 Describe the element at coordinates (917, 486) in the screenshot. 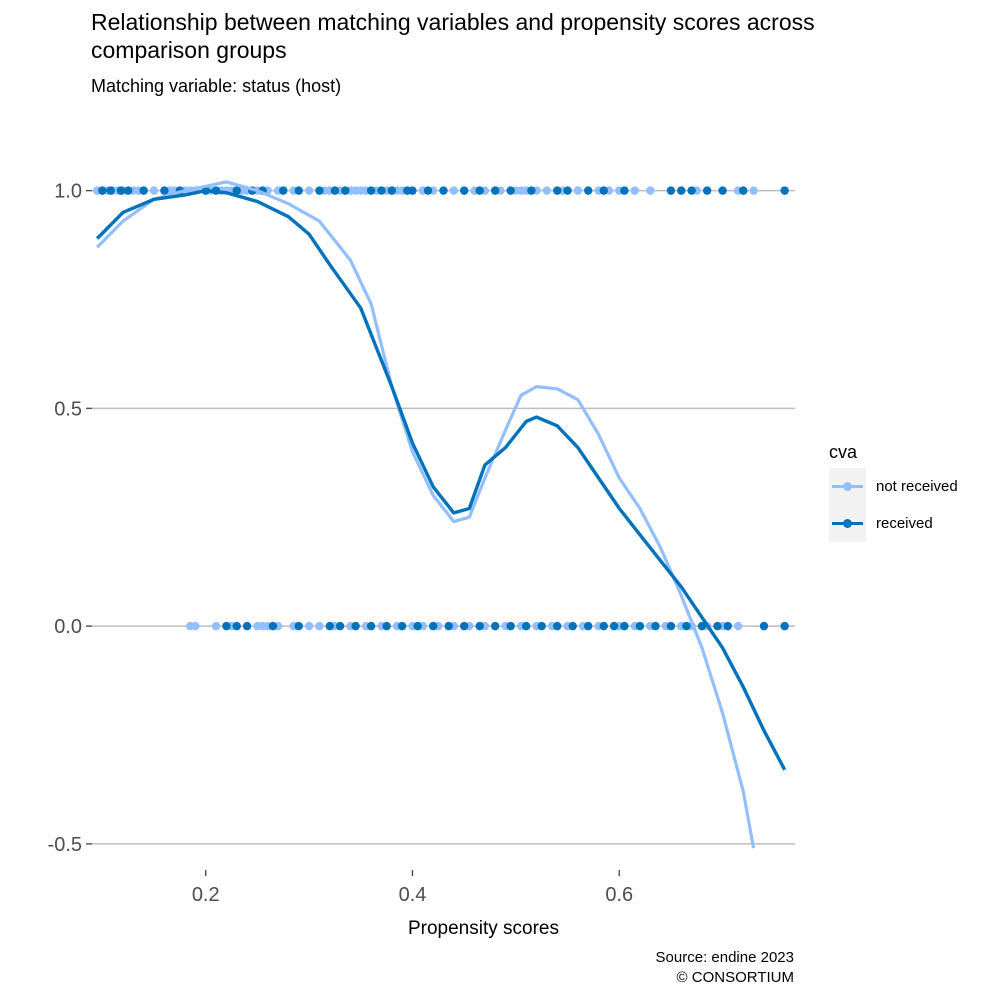

I see `legend-label-not-received: not received` at that location.